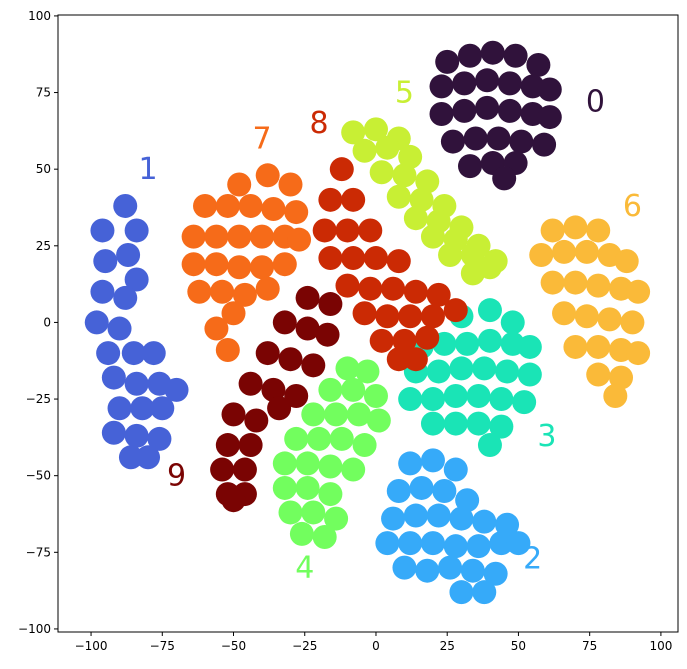  I want to click on x-tick-label: −50, so click(233, 646).